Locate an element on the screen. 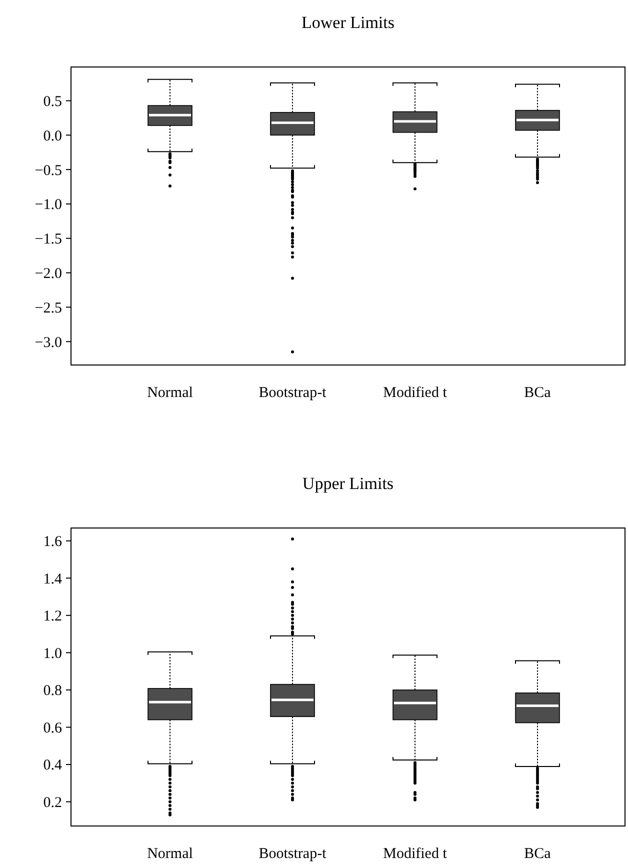 The image size is (628, 866). y-tick-label: 0.4 is located at coordinates (52, 766).